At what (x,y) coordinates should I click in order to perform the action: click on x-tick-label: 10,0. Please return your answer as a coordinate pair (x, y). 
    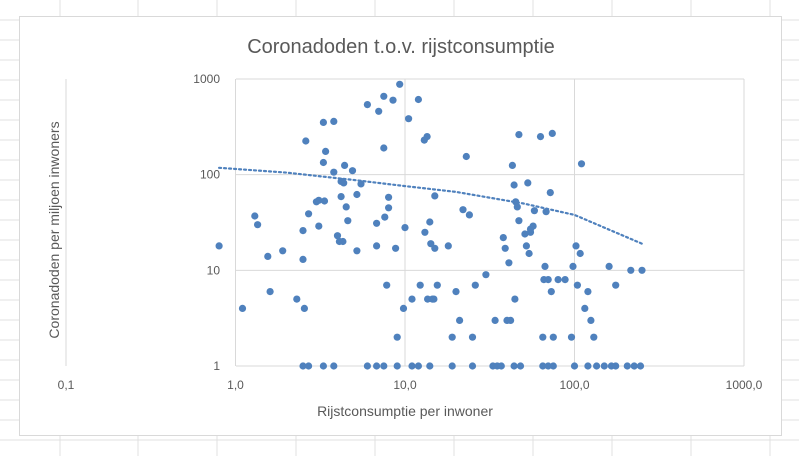
    Looking at the image, I should click on (405, 385).